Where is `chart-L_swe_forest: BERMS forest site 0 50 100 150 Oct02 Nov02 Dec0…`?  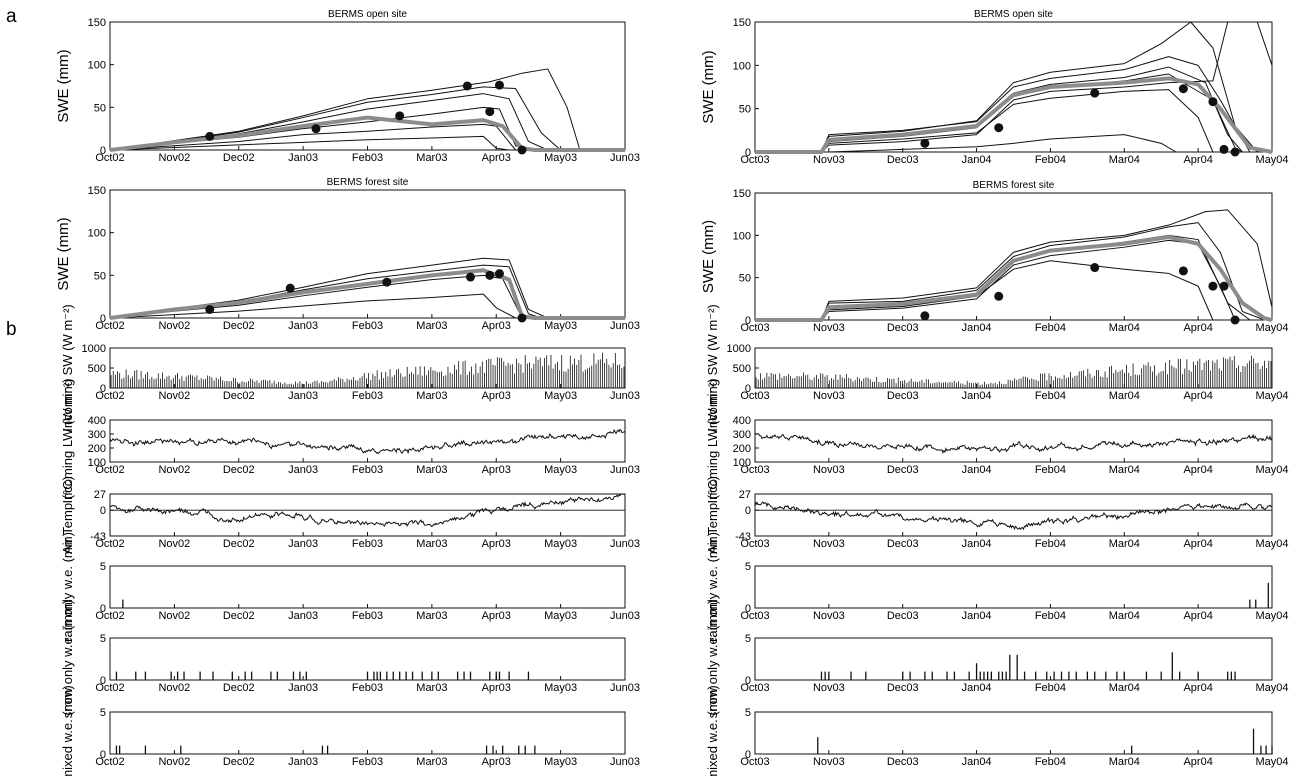 chart-L_swe_forest: BERMS forest site 0 50 100 150 Oct02 Nov02 Dec0… is located at coordinates (347, 254).